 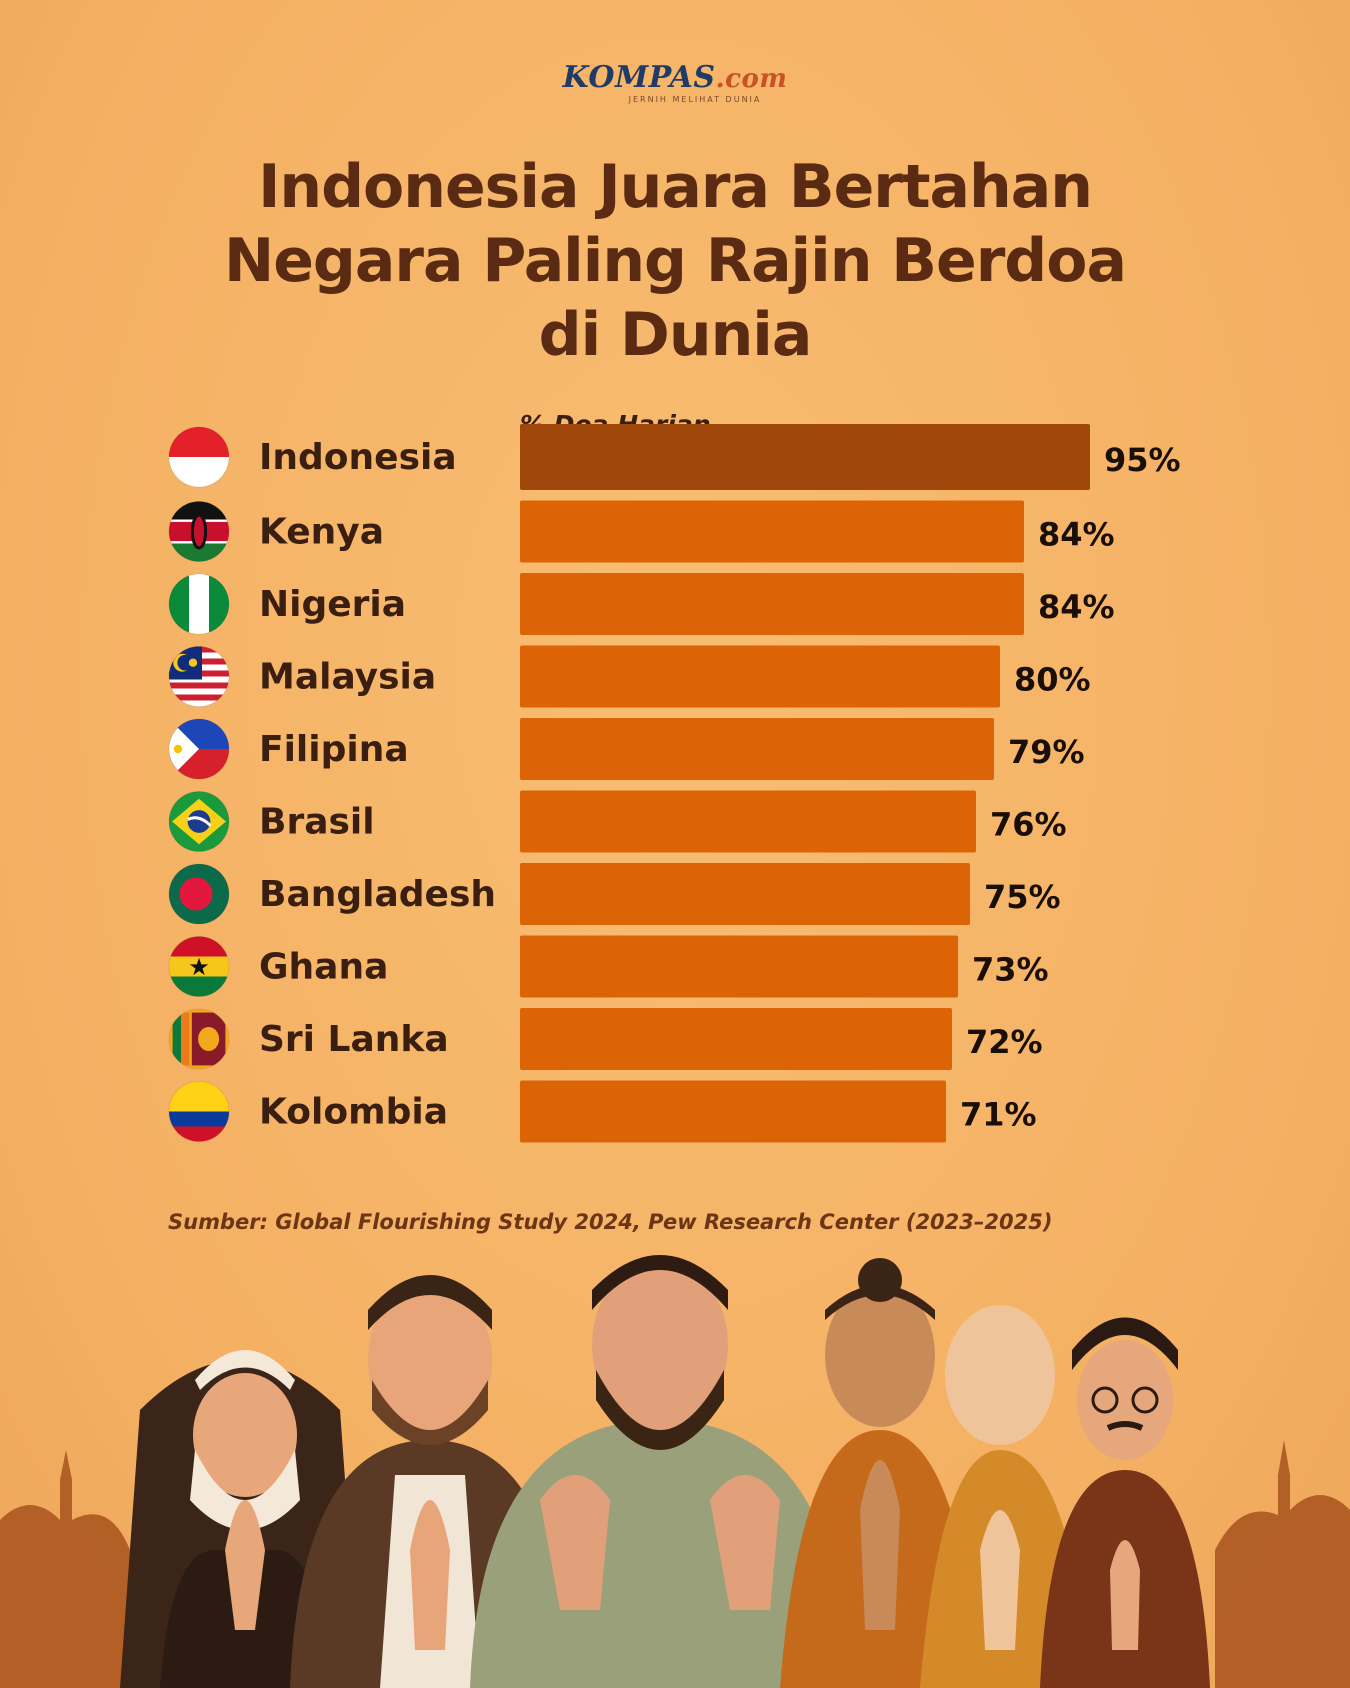 What do you see at coordinates (1010, 970) in the screenshot?
I see `value-label: 73%` at bounding box center [1010, 970].